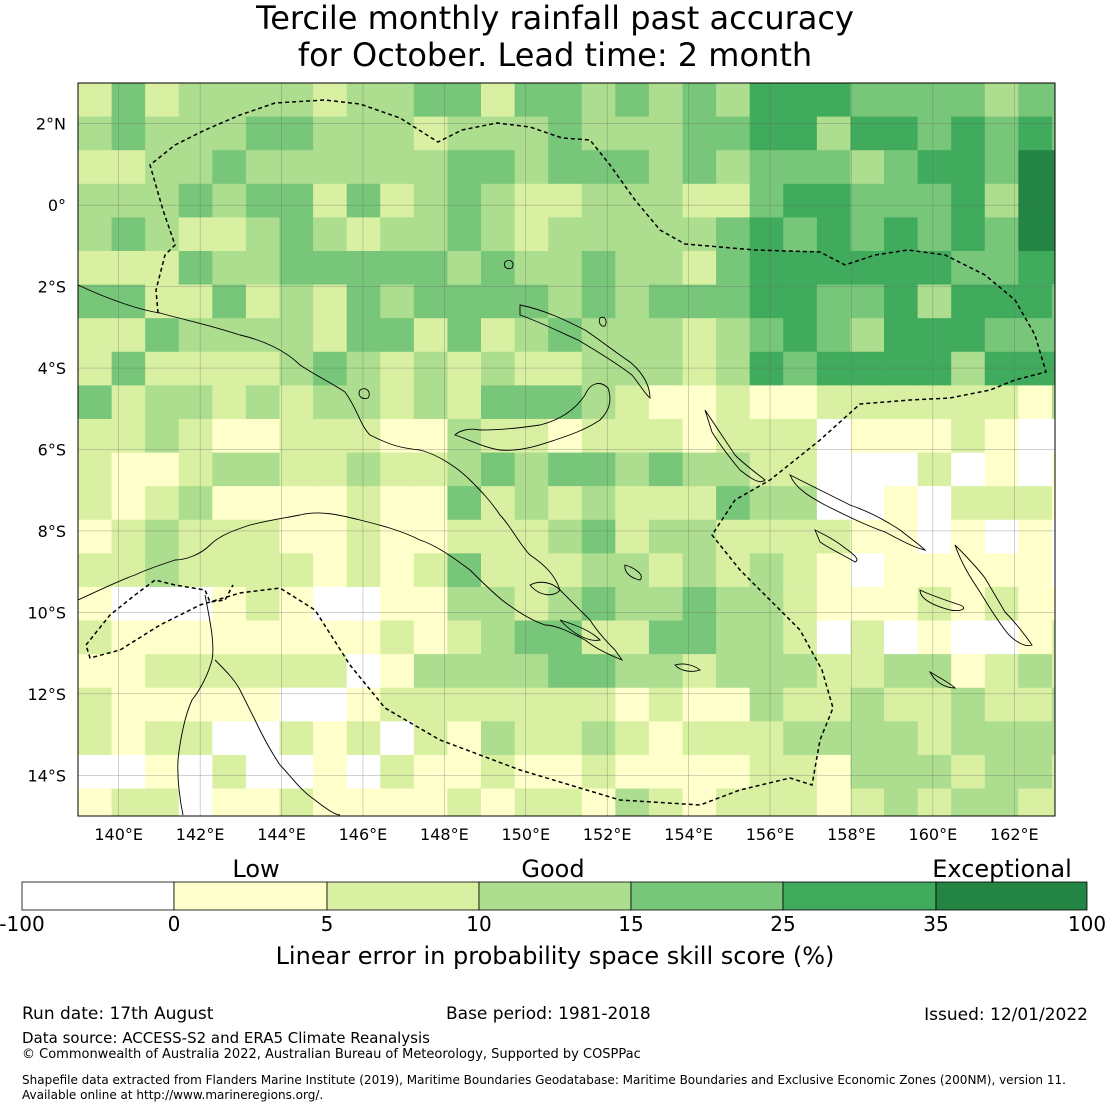 This screenshot has width=1110, height=1110. Describe the element at coordinates (1002, 869) in the screenshot. I see `legend-word-exceptional: Exceptional` at that location.